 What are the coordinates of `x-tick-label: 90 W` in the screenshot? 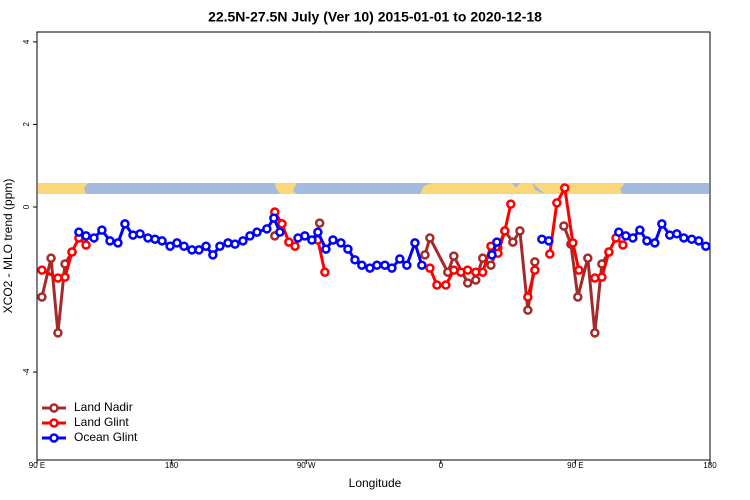 It's located at (306, 465).